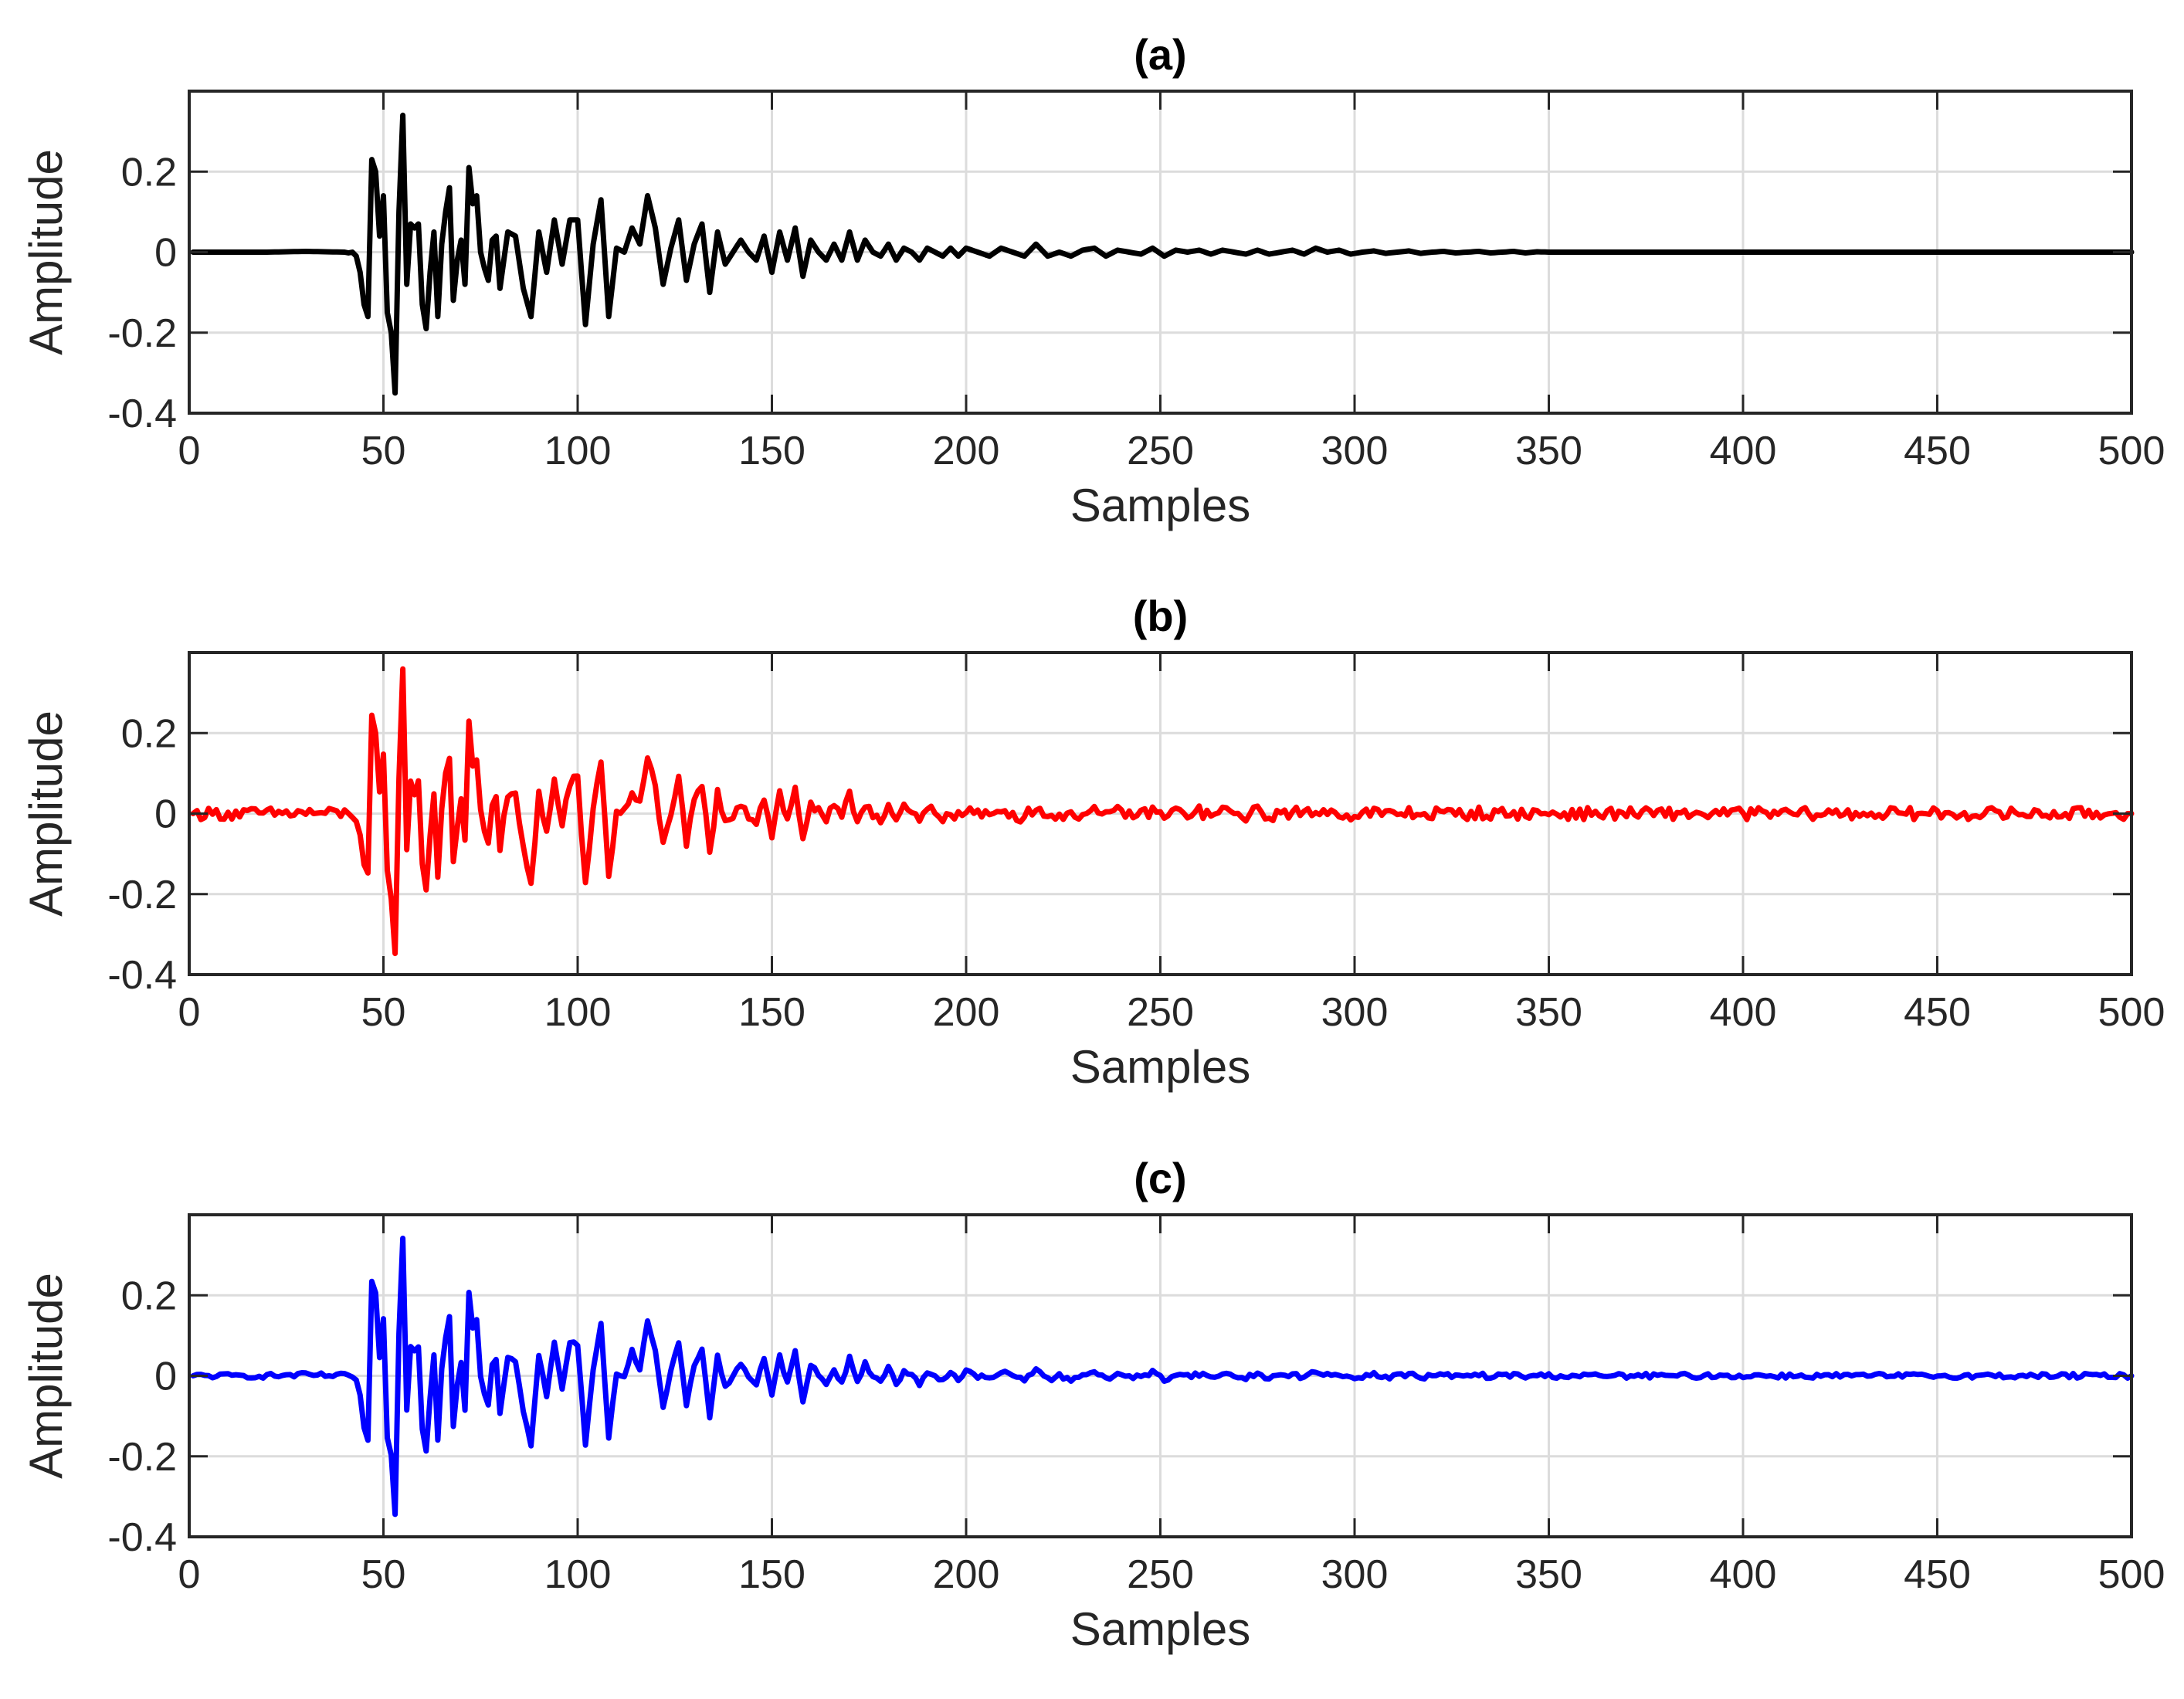  I want to click on panel-title-c: (c), so click(1160, 1178).